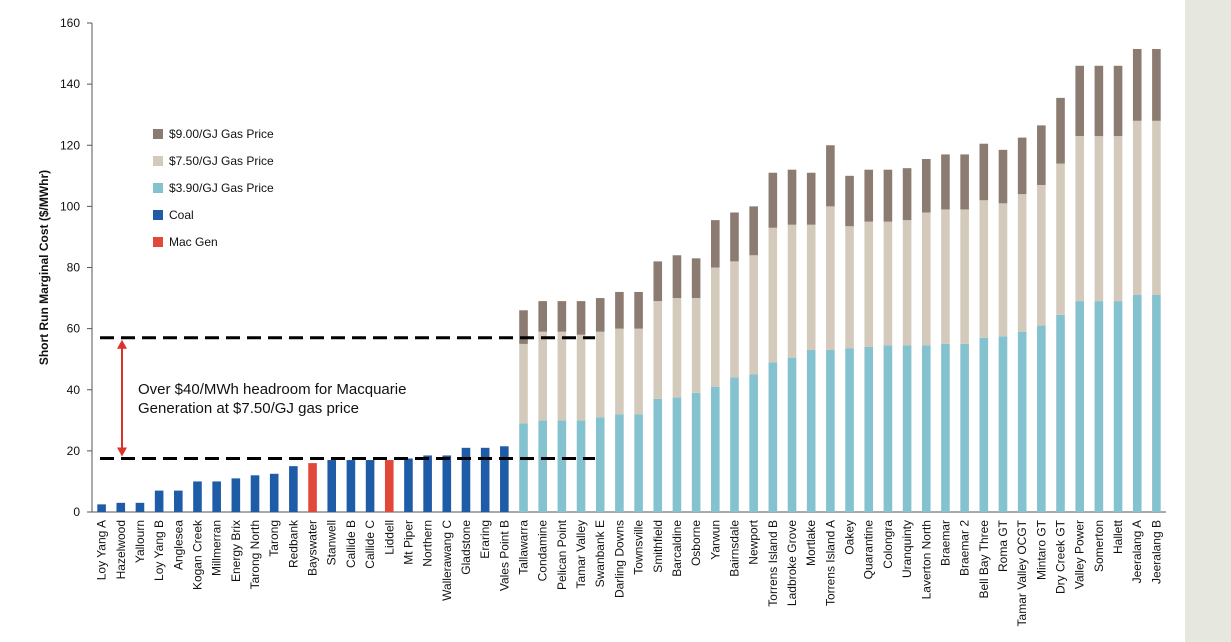  Describe the element at coordinates (248, 408) in the screenshot. I see `annotation-line-2: Generation at $7.50/GJ gas price` at that location.